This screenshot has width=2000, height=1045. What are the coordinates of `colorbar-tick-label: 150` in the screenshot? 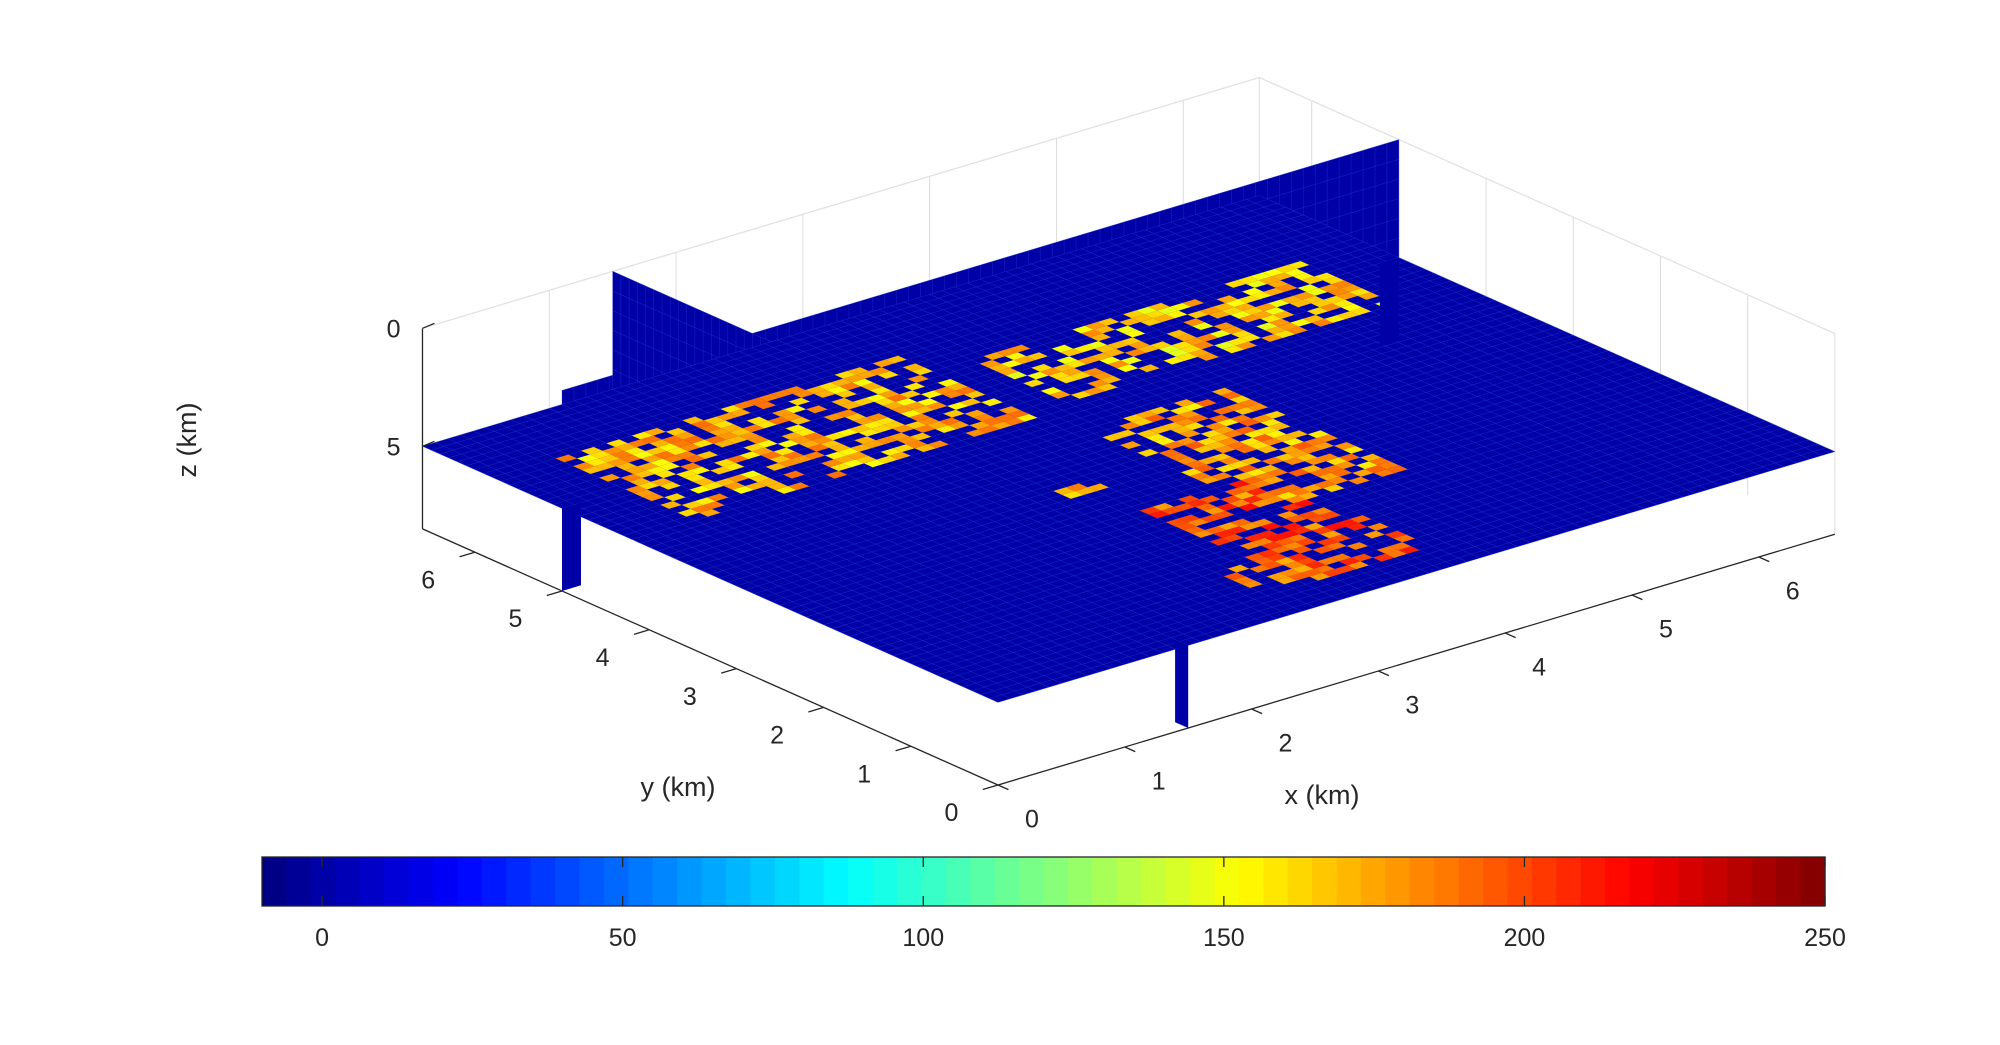 It's located at (1224, 938).